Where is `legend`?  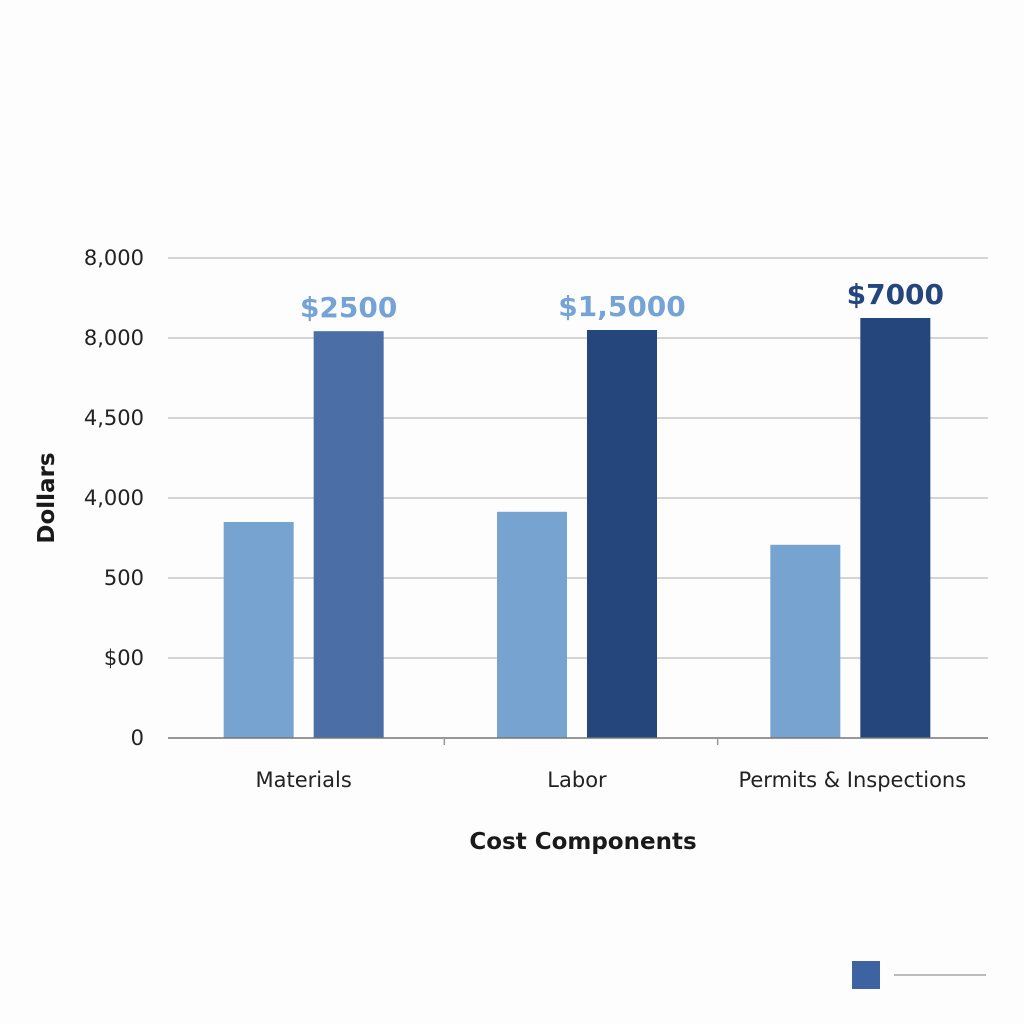 legend is located at coordinates (919, 975).